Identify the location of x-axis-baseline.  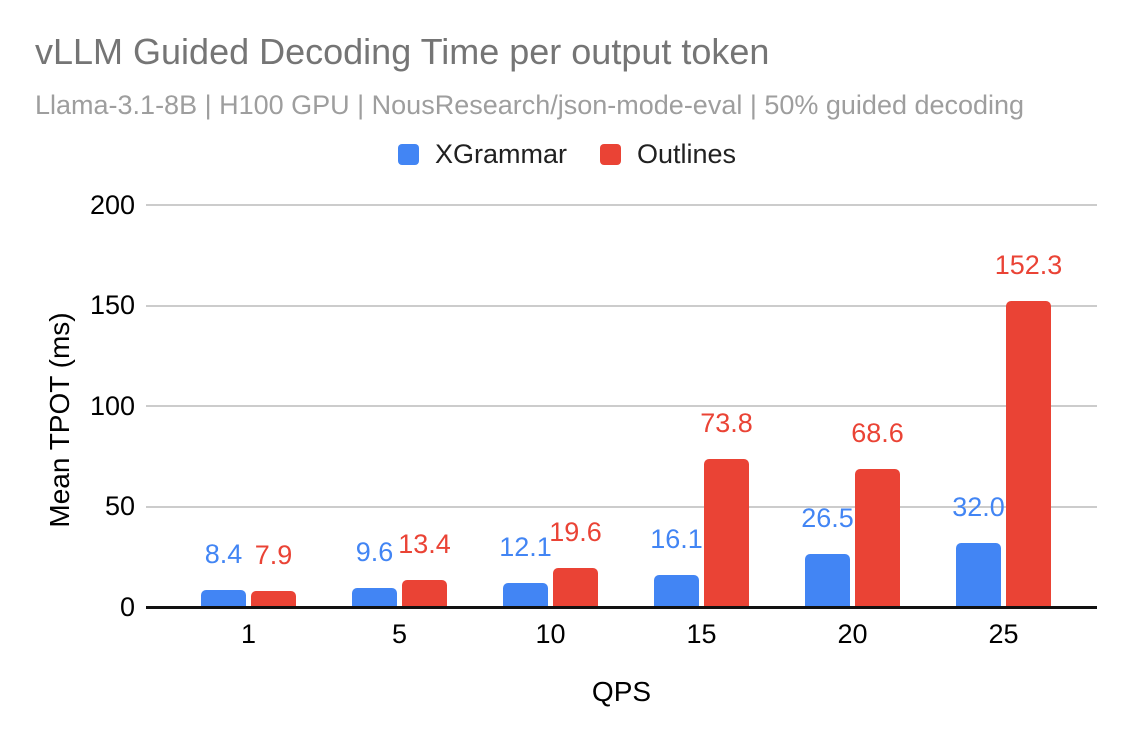
(621, 607).